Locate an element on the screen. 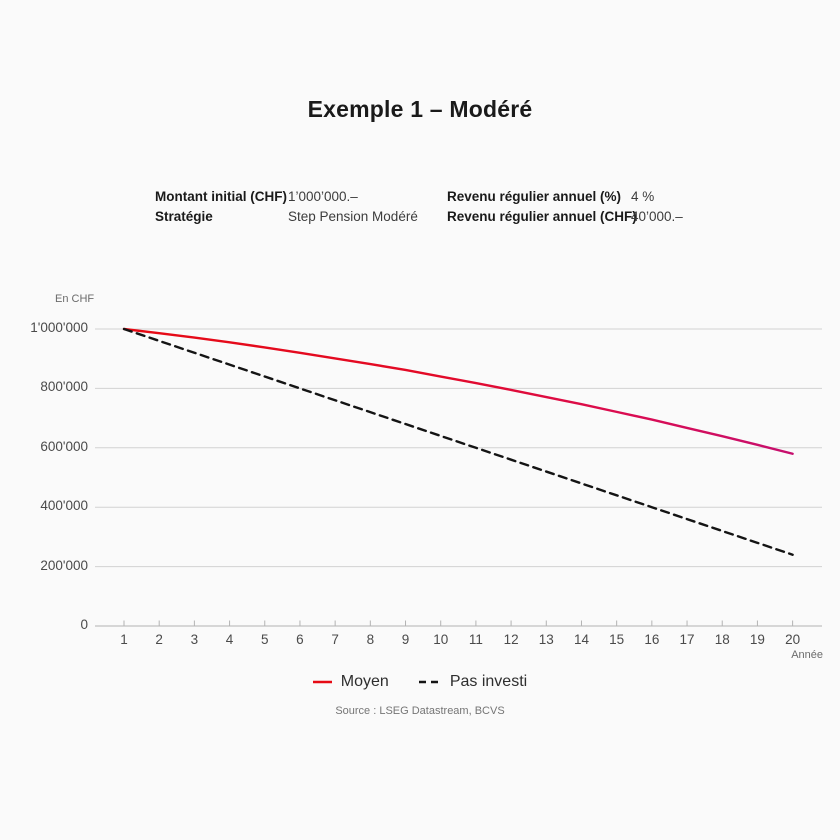 The height and width of the screenshot is (840, 840). x-tick-label: 17 is located at coordinates (687, 639).